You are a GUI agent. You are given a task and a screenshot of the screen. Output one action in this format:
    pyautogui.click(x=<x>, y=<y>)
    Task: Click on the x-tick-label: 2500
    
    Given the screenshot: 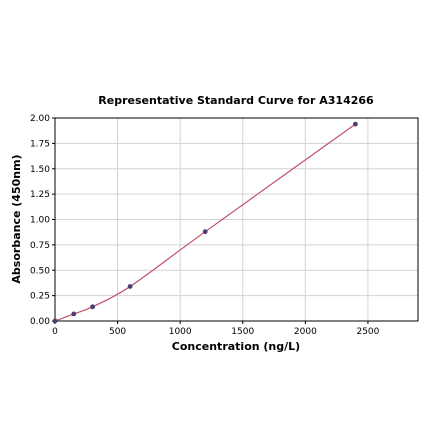 What is the action you would take?
    pyautogui.click(x=367, y=332)
    